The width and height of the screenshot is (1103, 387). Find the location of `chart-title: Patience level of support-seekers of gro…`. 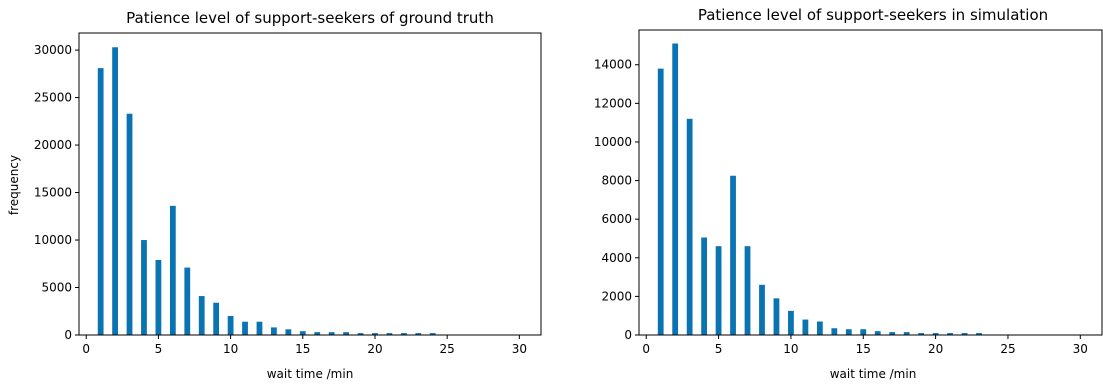

chart-title: Patience level of support-seekers of gro… is located at coordinates (310, 18).